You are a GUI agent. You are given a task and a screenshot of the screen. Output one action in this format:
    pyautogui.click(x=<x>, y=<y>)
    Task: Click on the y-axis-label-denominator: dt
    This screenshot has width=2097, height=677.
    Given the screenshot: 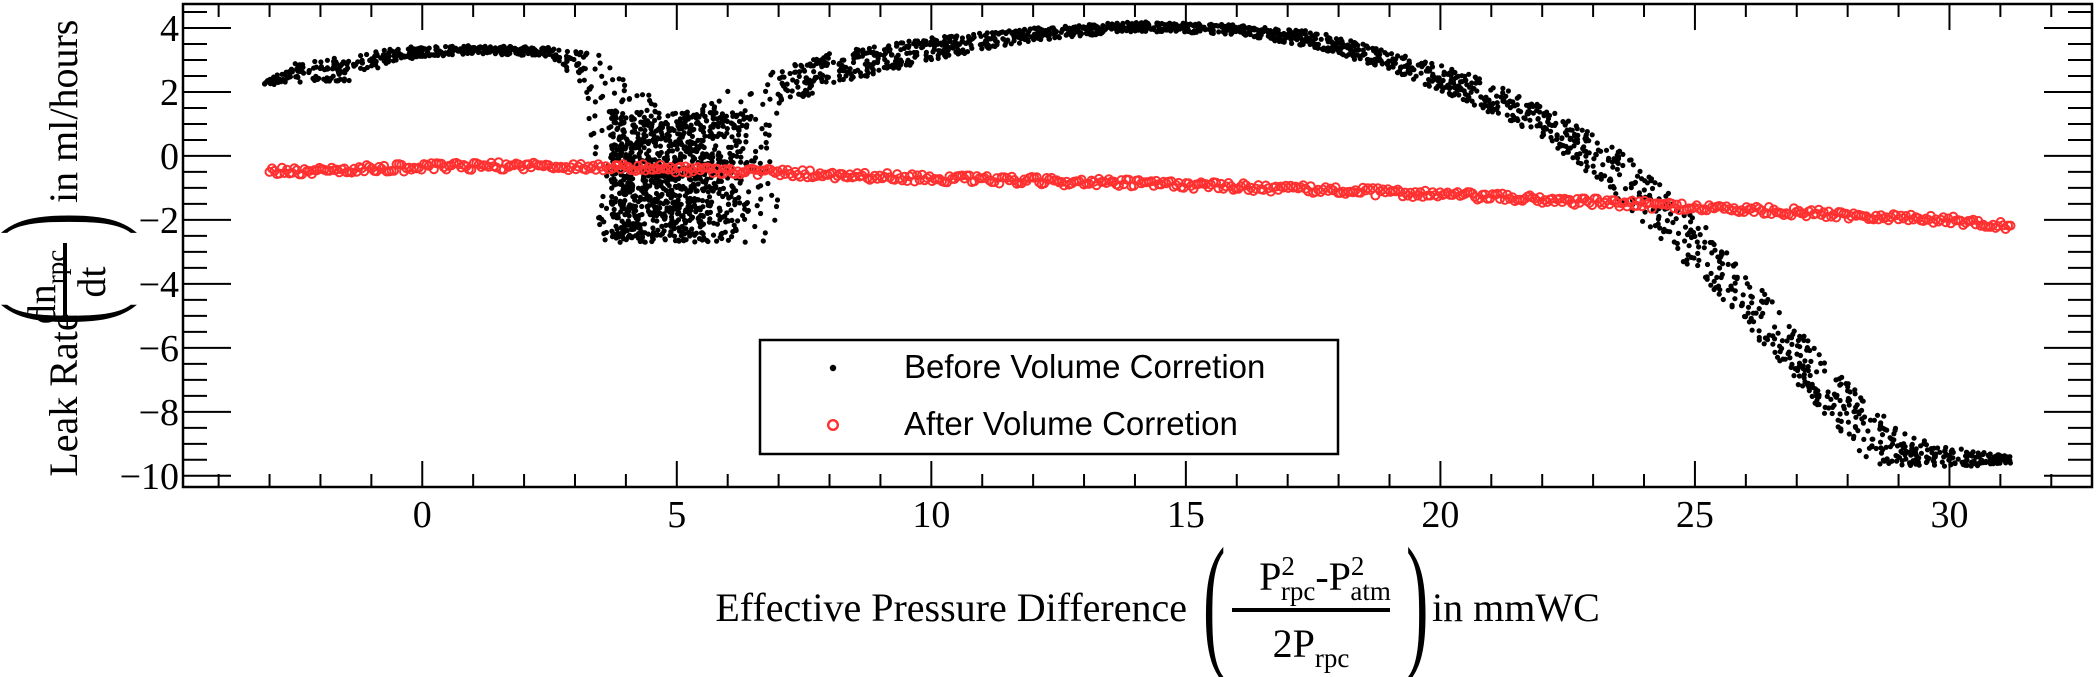 What is the action you would take?
    pyautogui.click(x=91, y=281)
    